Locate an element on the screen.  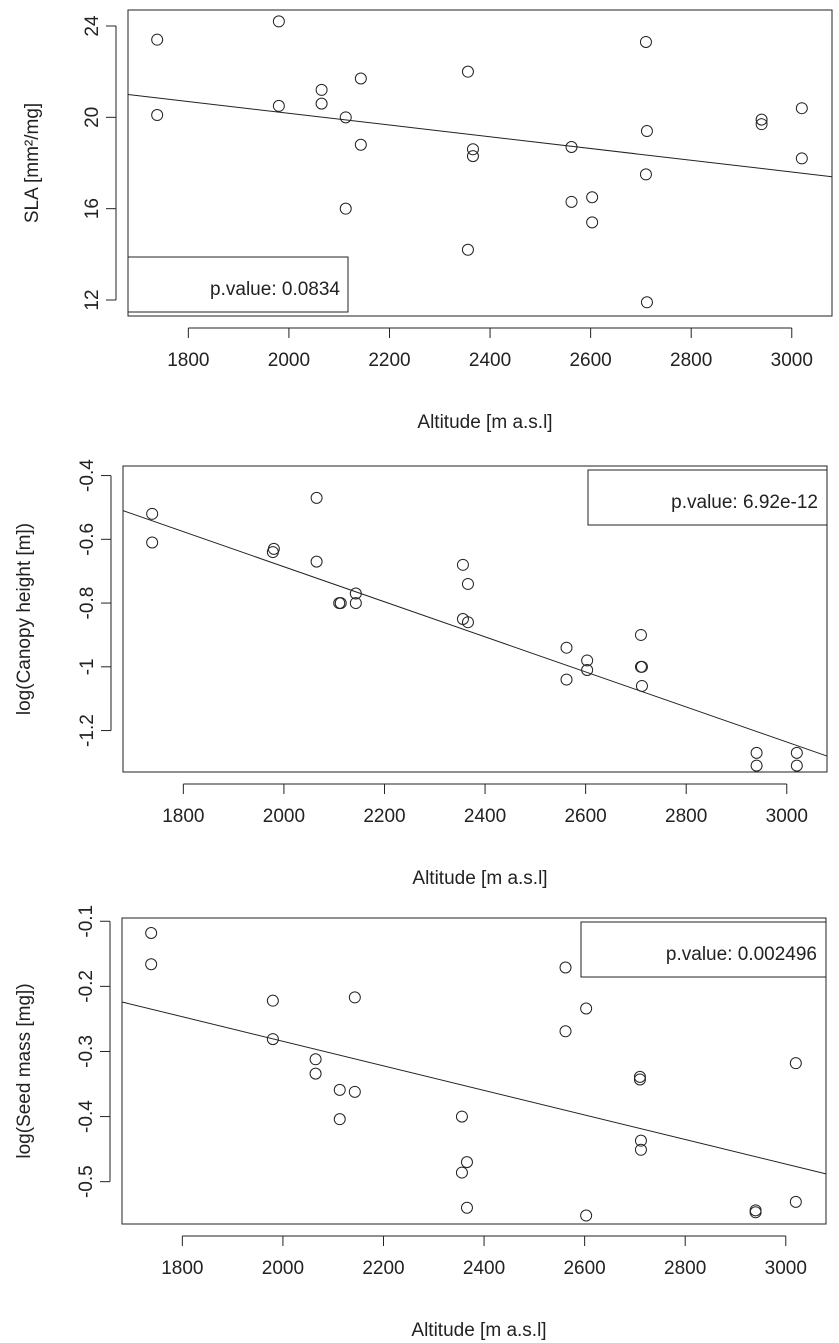
y-axis: -0.4 -0.6 -0.8 -1 -1.2 is located at coordinates (94, 603).